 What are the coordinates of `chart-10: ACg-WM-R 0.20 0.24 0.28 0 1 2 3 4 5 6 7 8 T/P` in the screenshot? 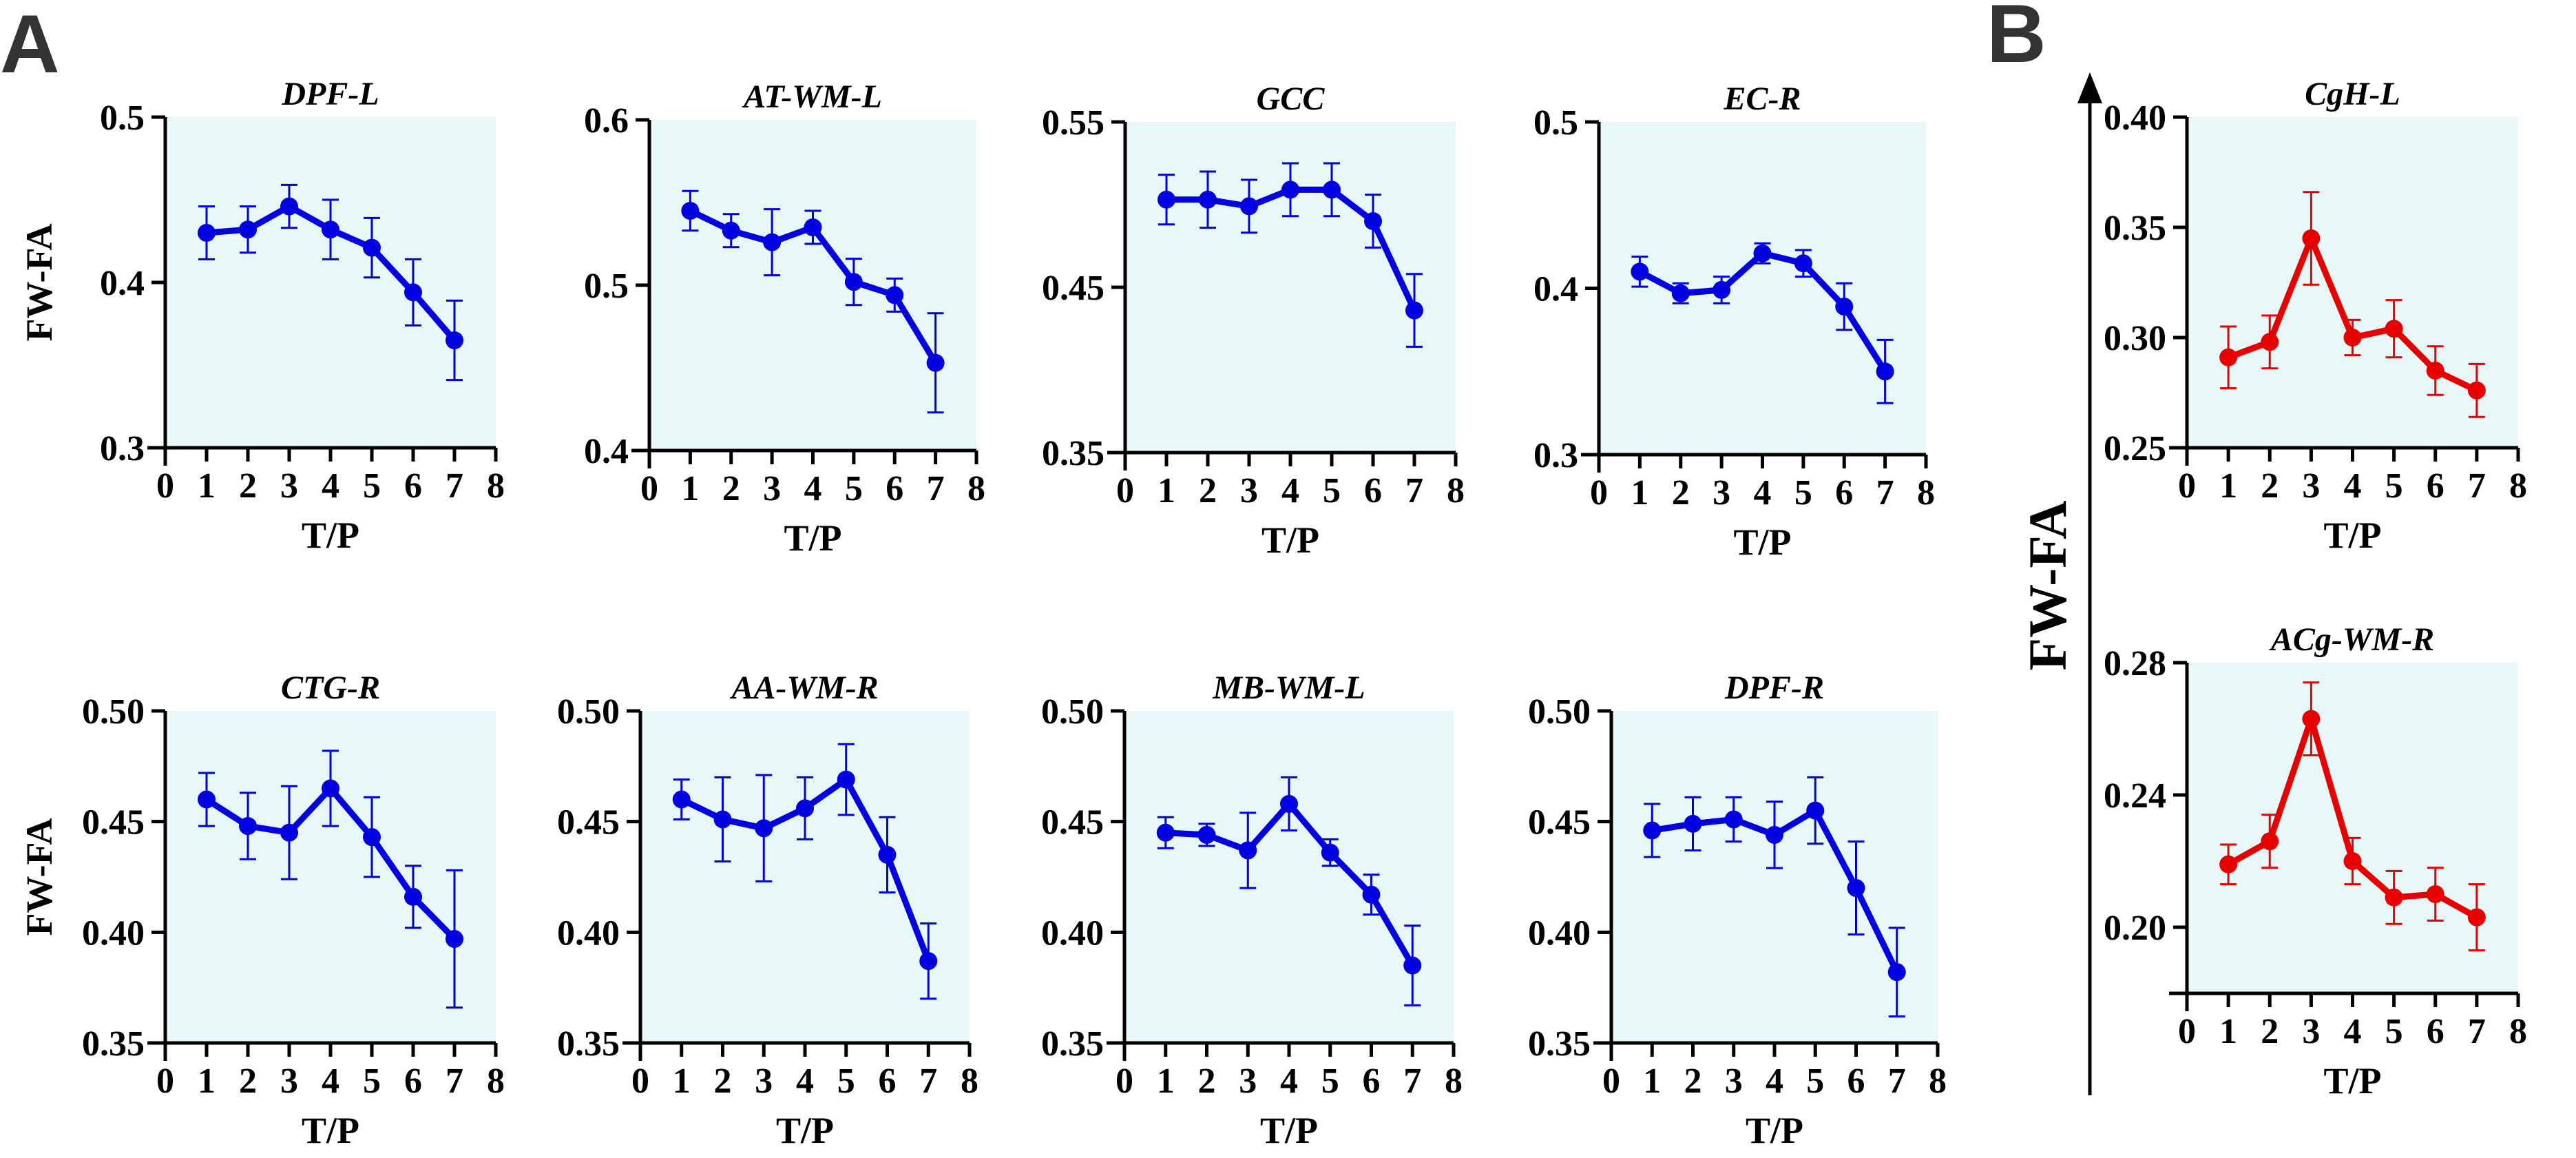 It's located at (2315, 861).